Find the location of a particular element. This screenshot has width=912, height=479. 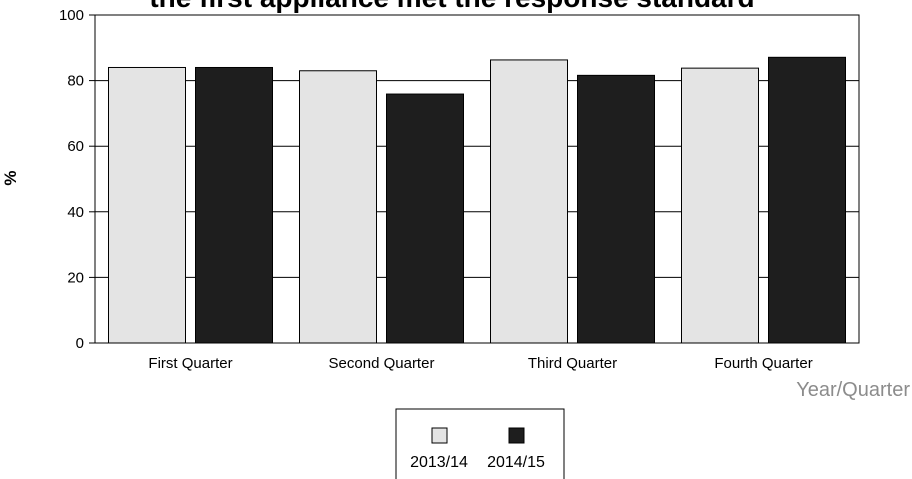

legend: 2013/14 2014/15 is located at coordinates (480, 443).